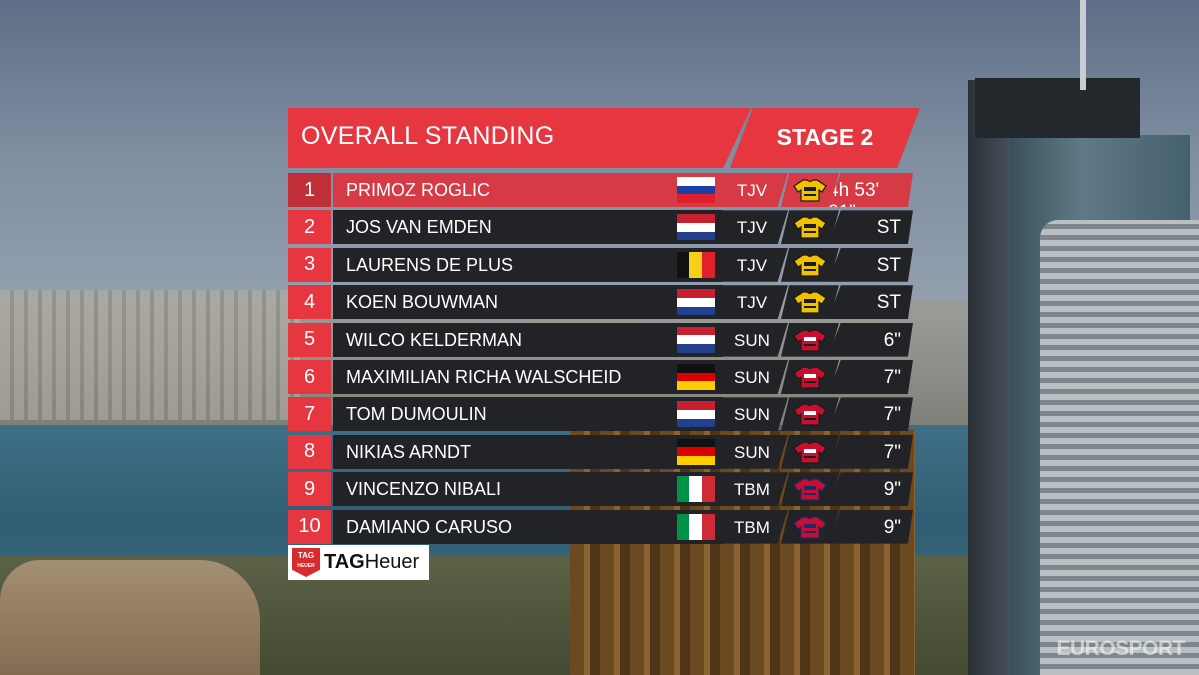 The height and width of the screenshot is (675, 1199). What do you see at coordinates (742, 552) in the screenshot?
I see `gold-tower` at bounding box center [742, 552].